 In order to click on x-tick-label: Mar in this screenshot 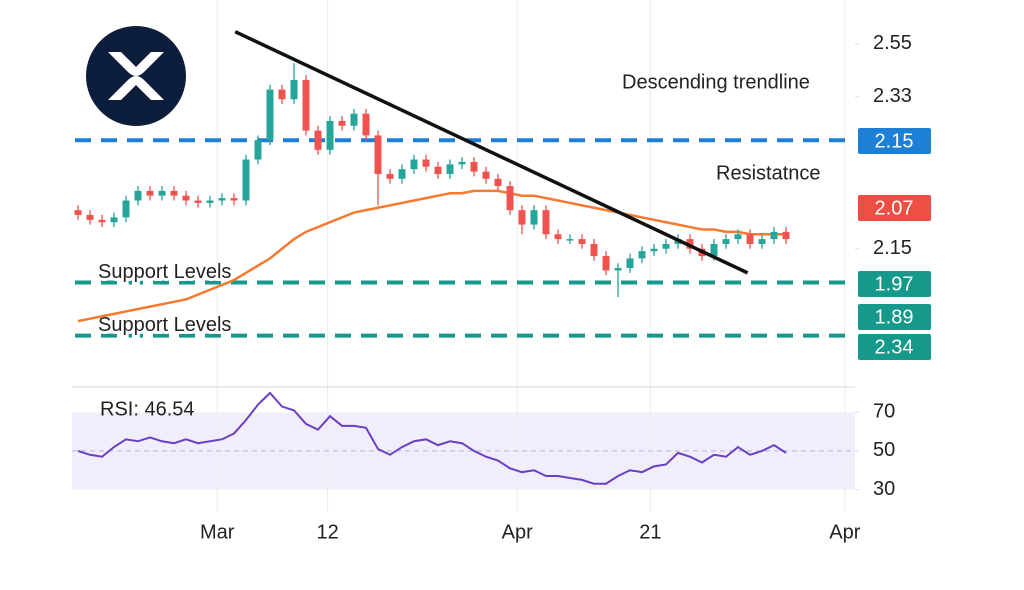, I will do `click(217, 532)`.